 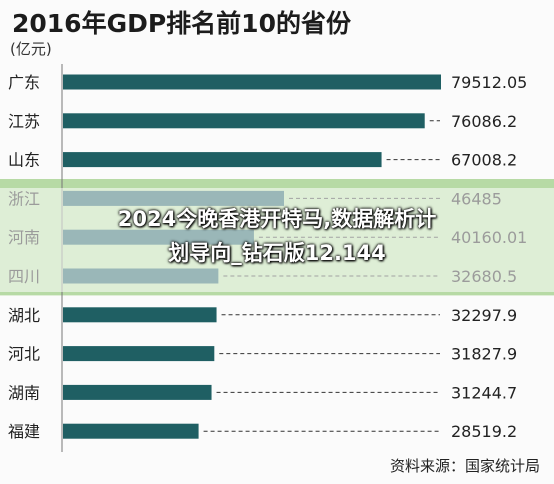 What do you see at coordinates (24, 354) in the screenshot?
I see `category-label: 河北` at bounding box center [24, 354].